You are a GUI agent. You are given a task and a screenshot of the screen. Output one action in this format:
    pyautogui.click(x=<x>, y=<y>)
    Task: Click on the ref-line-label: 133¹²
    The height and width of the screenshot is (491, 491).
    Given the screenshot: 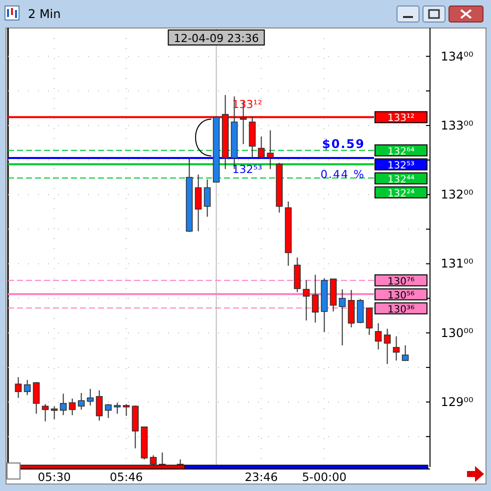 What is the action you would take?
    pyautogui.click(x=401, y=118)
    